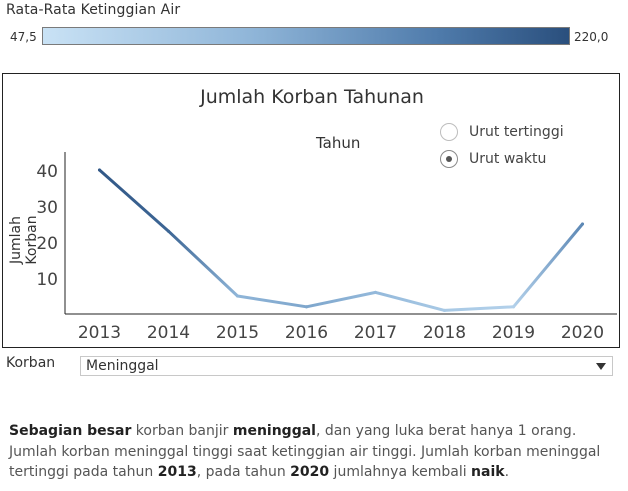 The height and width of the screenshot is (491, 628). I want to click on chart-title: Jumlah Korban Tahunan, so click(312, 97).